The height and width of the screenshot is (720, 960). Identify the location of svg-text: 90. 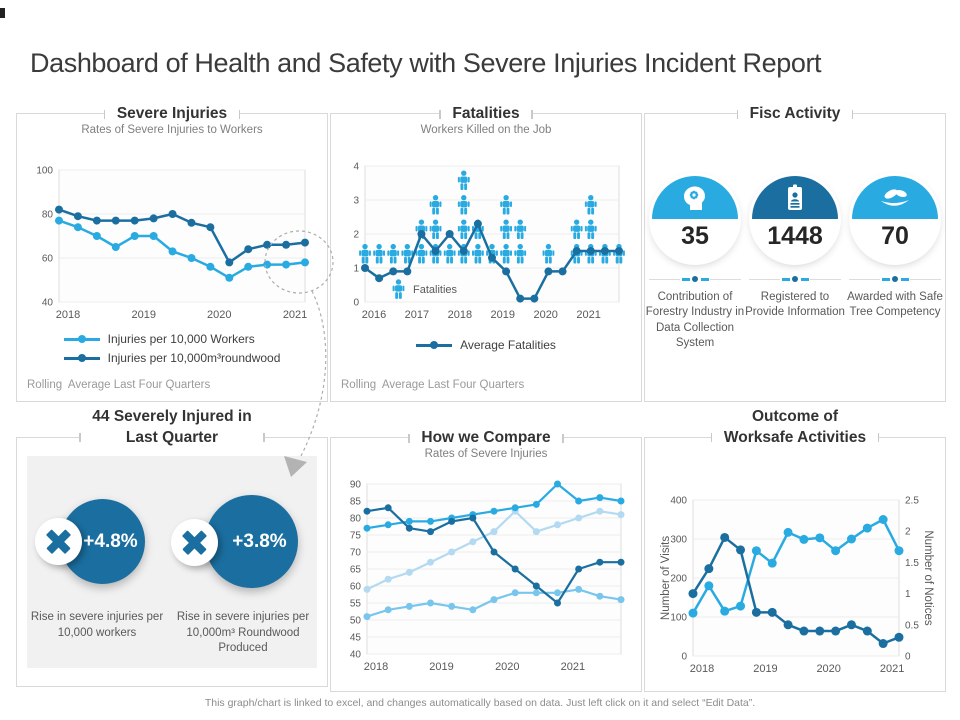
(356, 485).